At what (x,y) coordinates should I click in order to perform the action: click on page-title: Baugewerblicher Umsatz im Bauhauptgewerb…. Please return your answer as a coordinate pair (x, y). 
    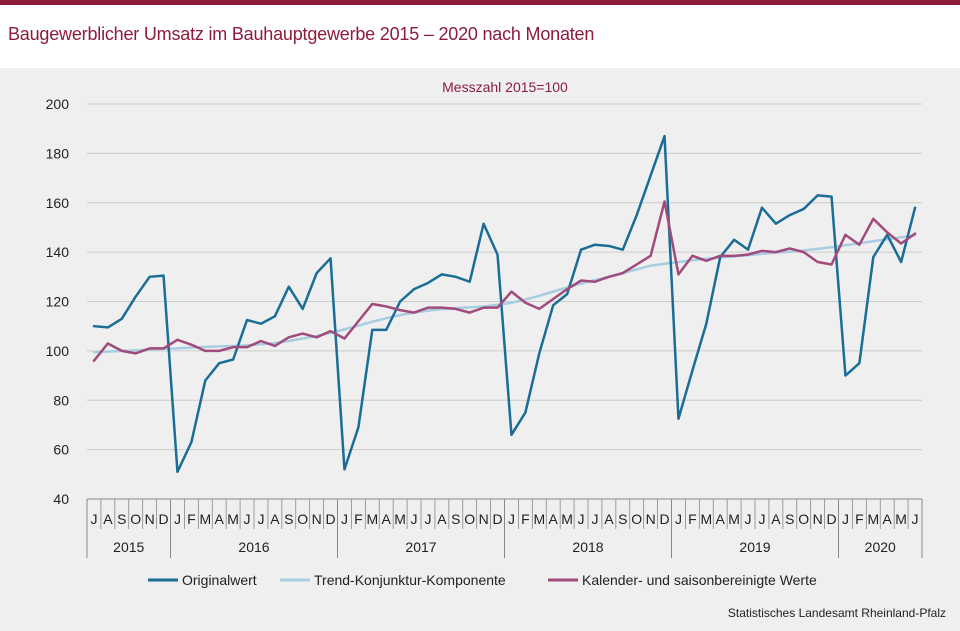
    Looking at the image, I should click on (301, 34).